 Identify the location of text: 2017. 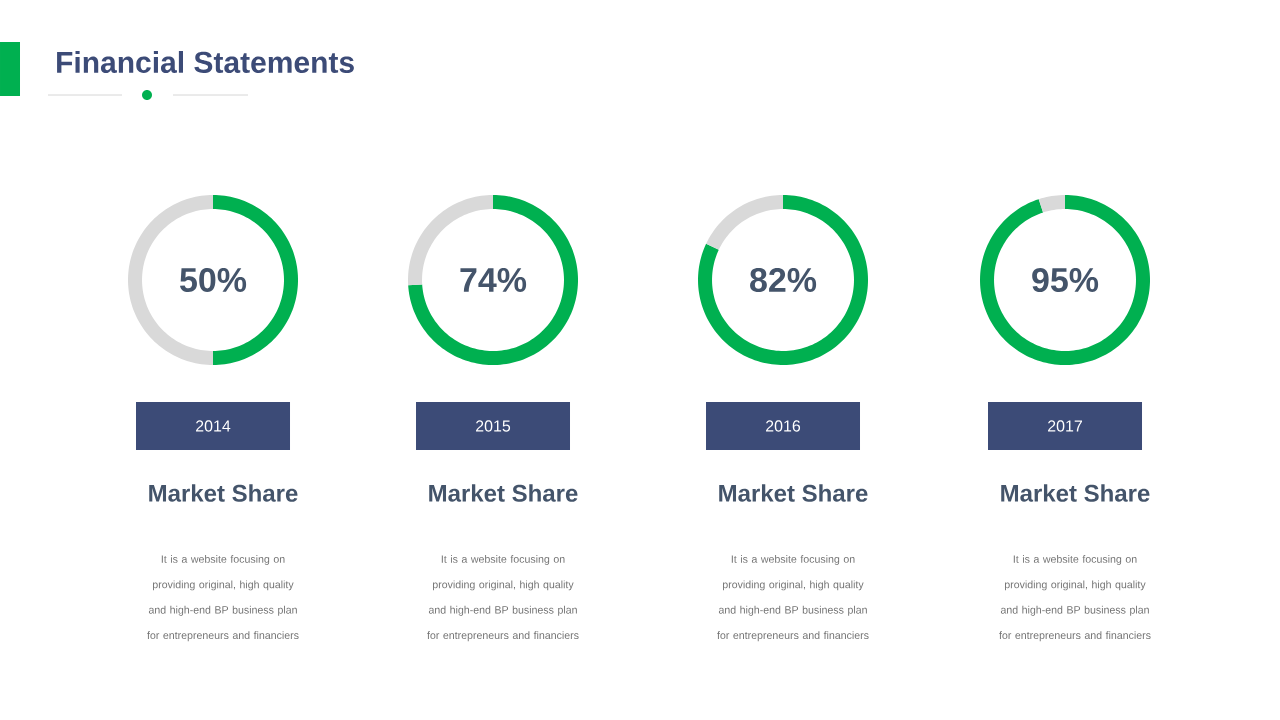
(1065, 426).